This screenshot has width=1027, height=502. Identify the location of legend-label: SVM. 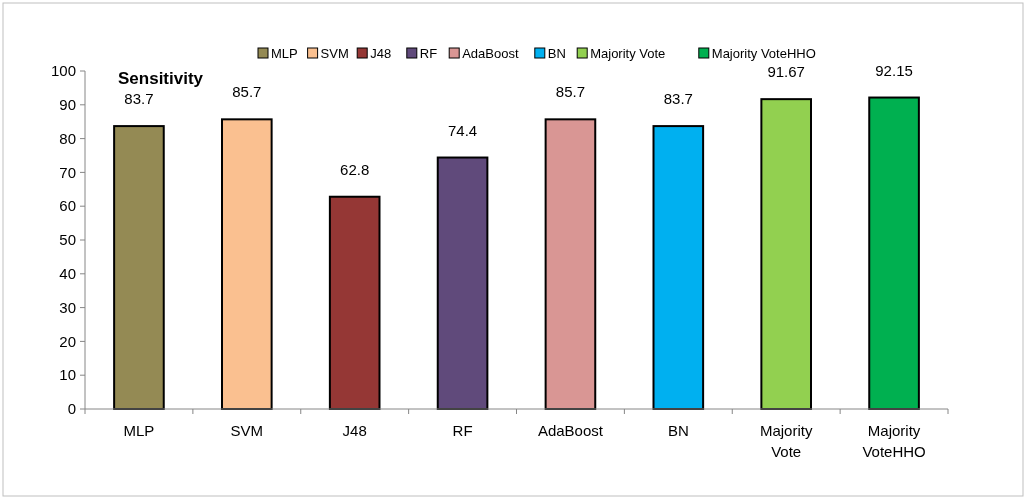
(334, 53).